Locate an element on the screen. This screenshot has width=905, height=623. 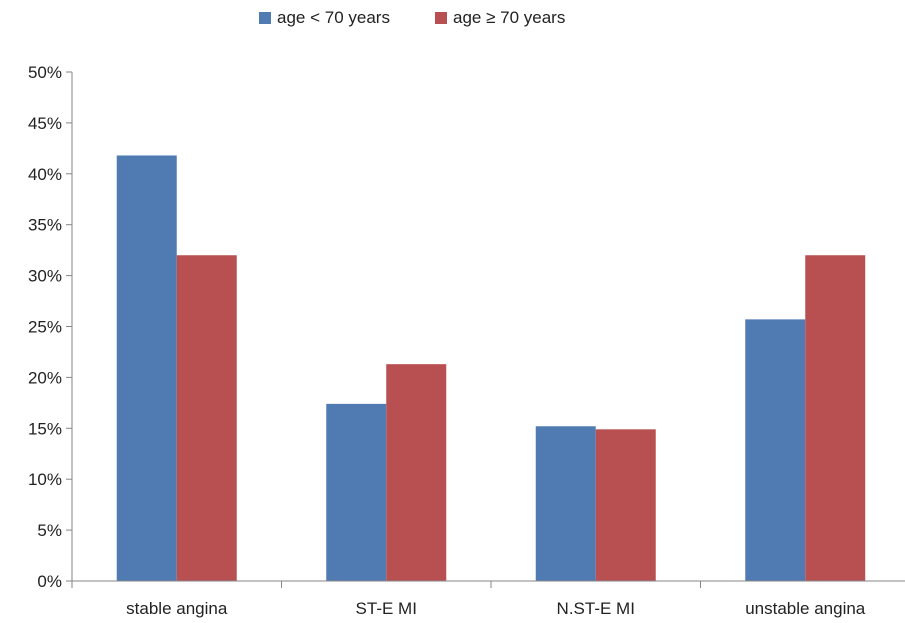
y-tick-label: 10% is located at coordinates (45, 479).